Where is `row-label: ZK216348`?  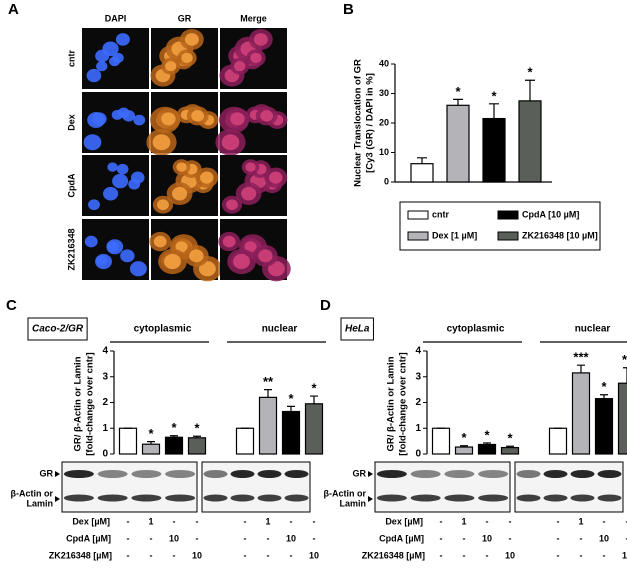
row-label: ZK216348 is located at coordinates (71, 249).